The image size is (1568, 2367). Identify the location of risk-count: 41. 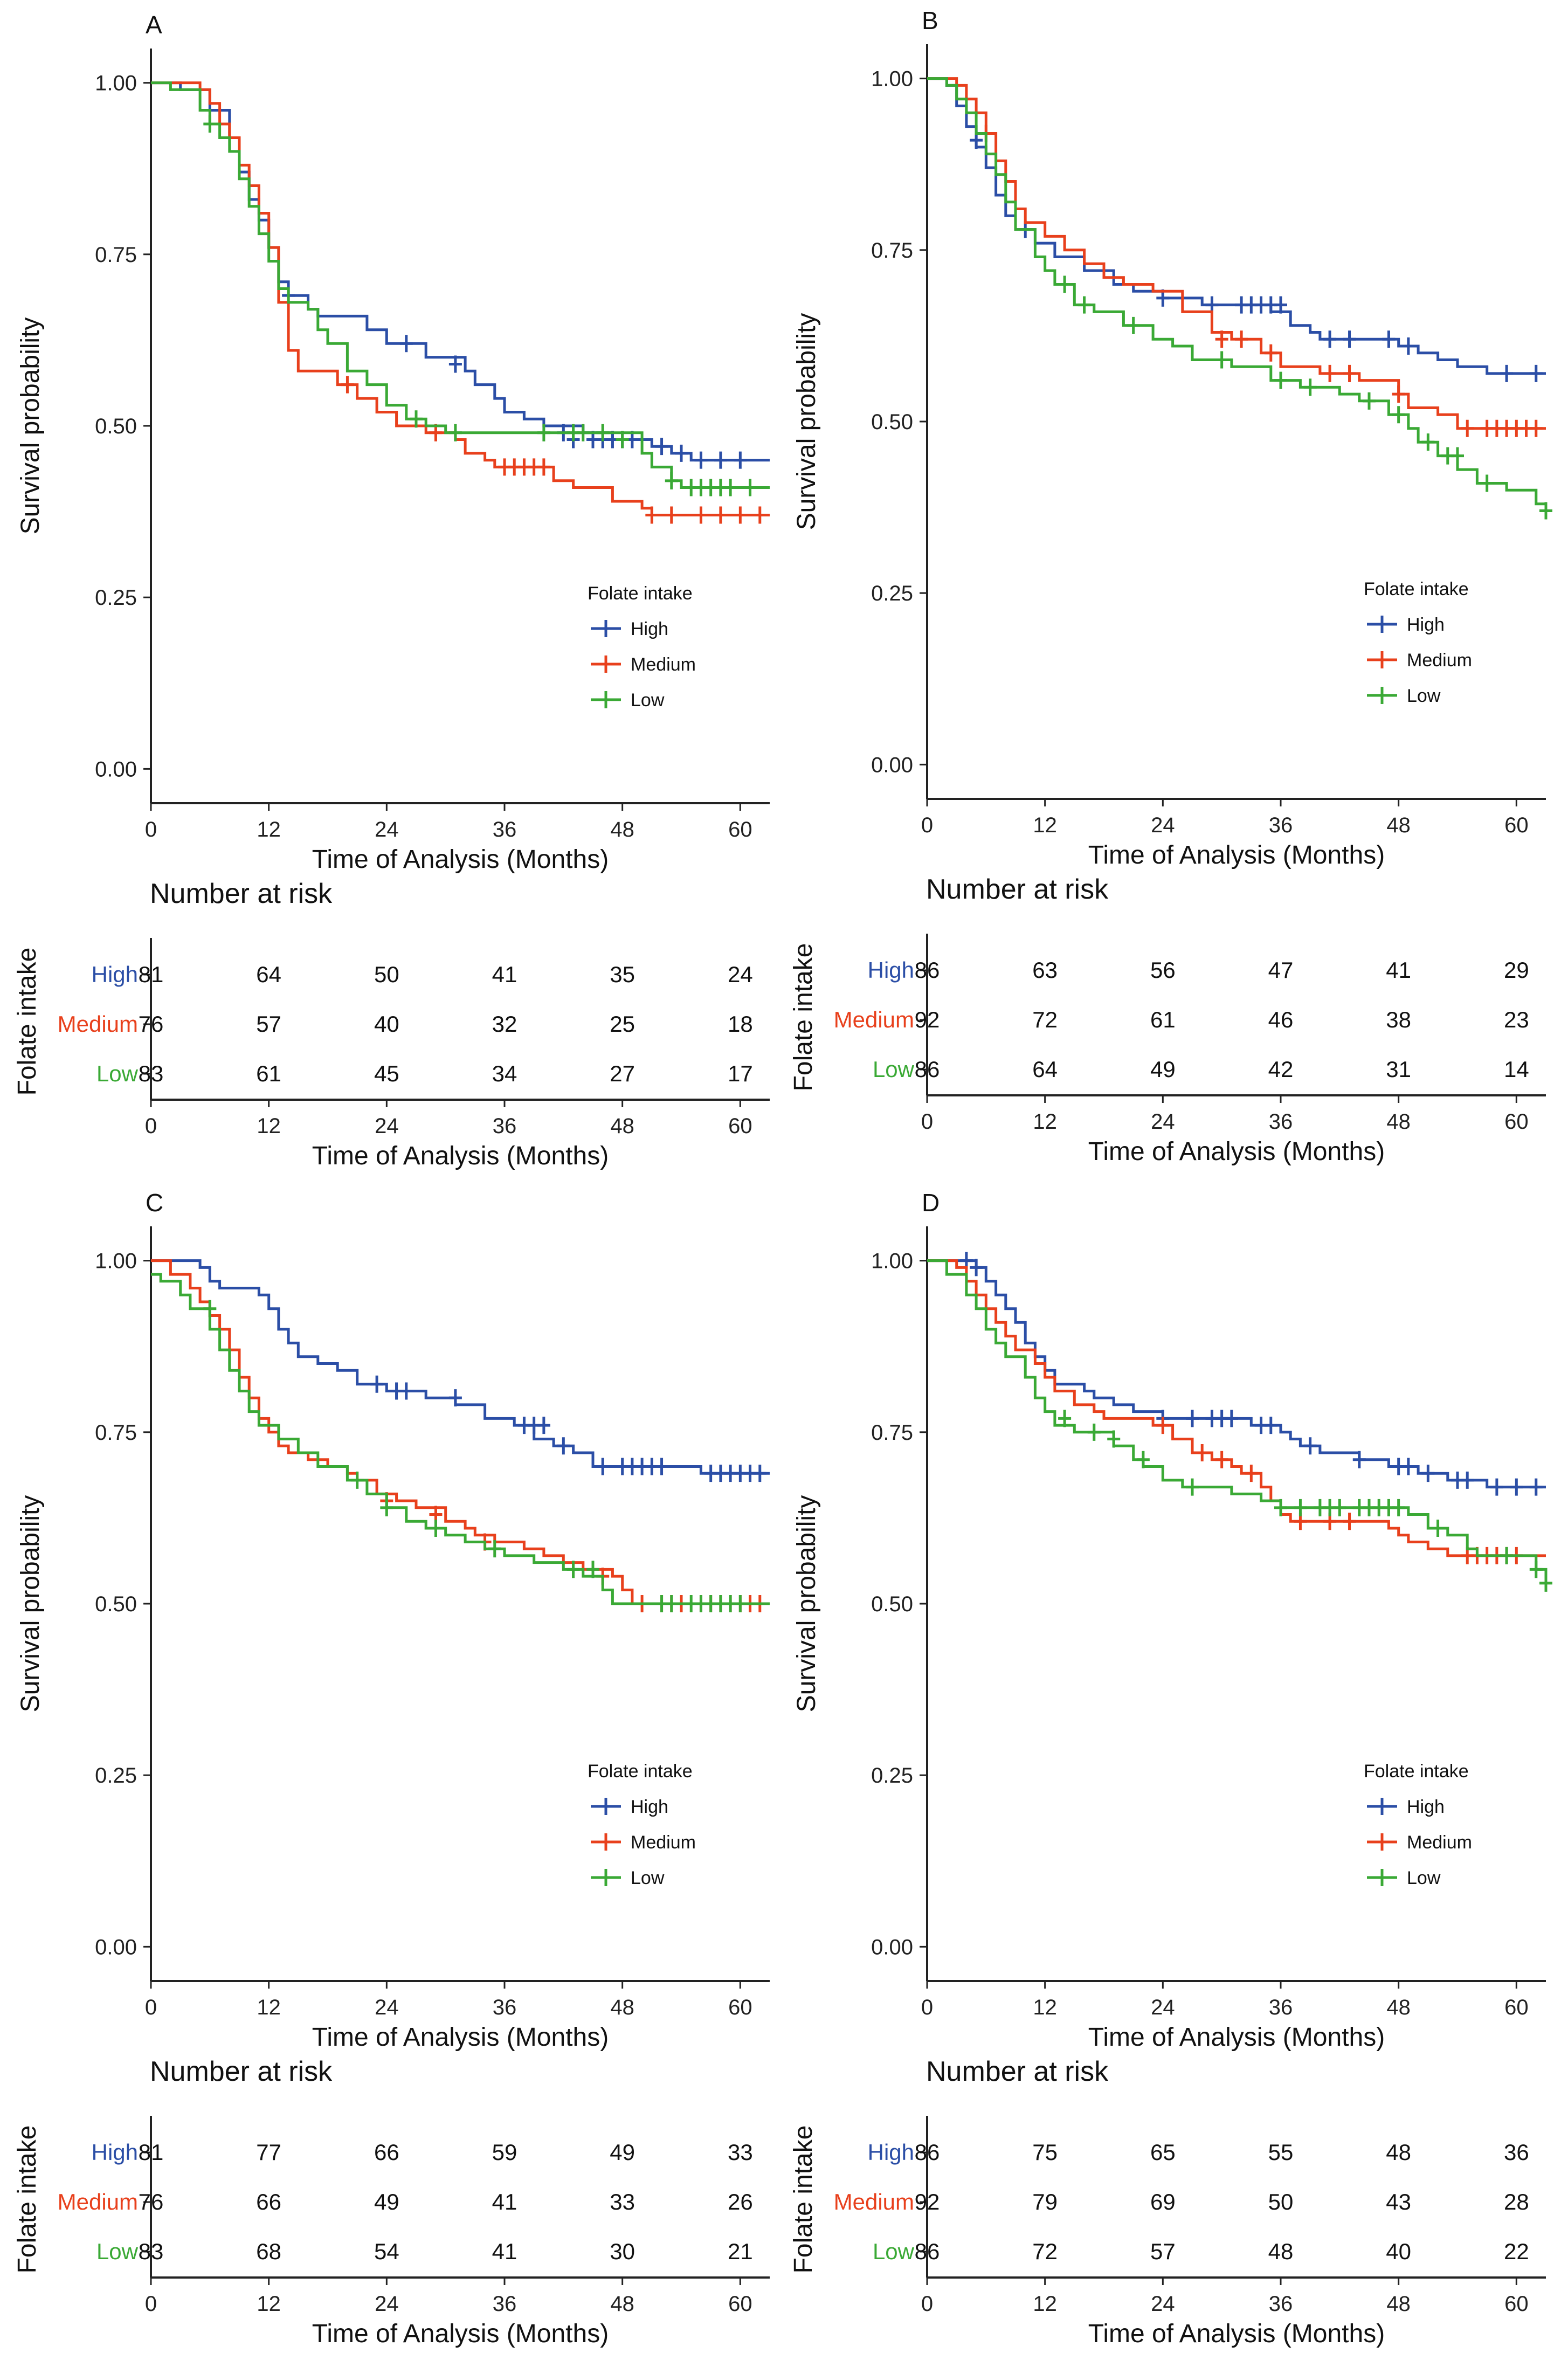
(504, 2201).